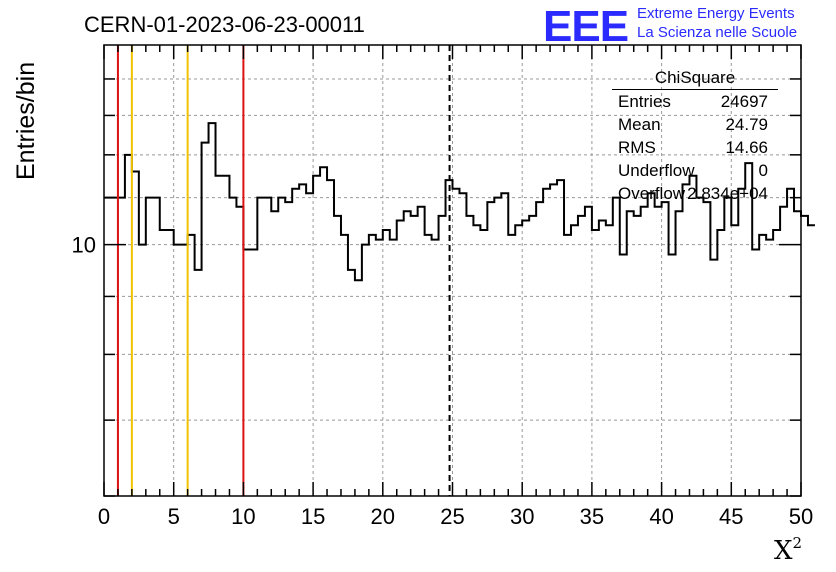  I want to click on x-tick-label: 40, so click(661, 516).